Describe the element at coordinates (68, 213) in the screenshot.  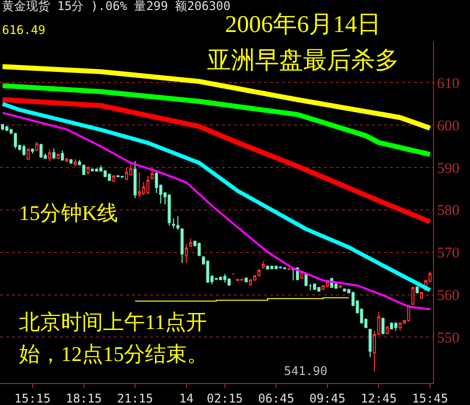
I see `annotation: 15分钟K线` at that location.